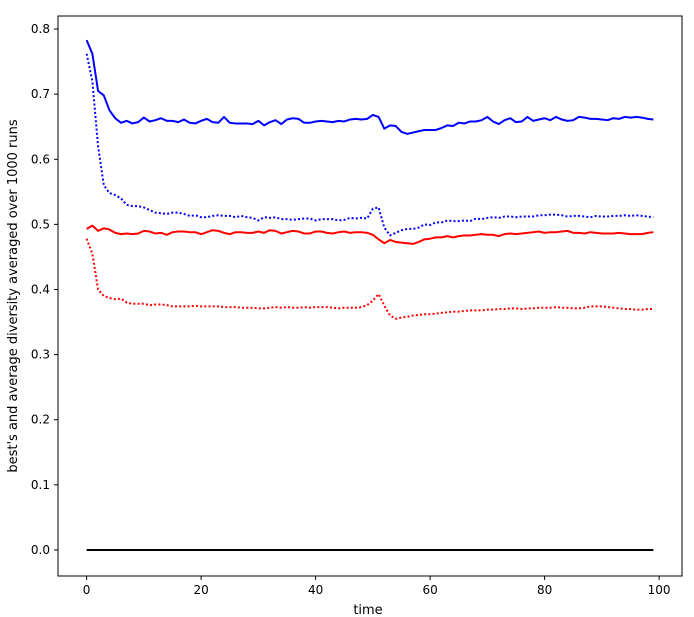 The image size is (694, 617). What do you see at coordinates (40, 550) in the screenshot?
I see `y-tick-label: 0.0` at bounding box center [40, 550].